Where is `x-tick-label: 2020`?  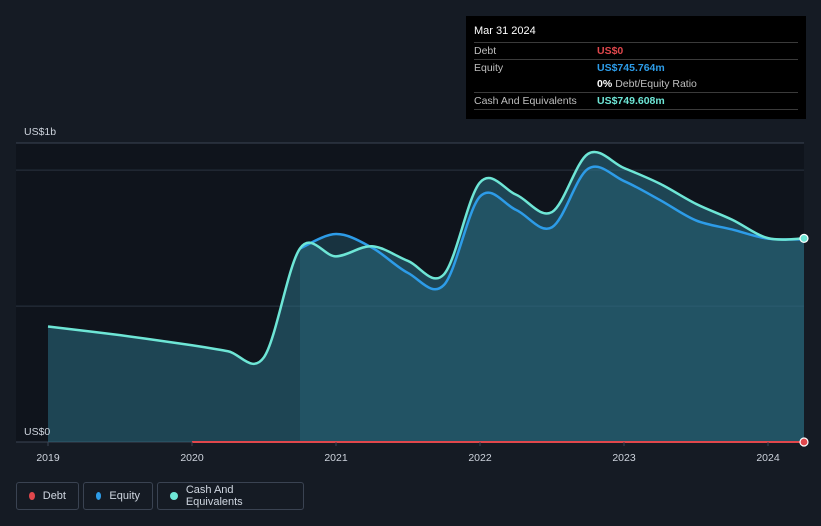 x-tick-label: 2020 is located at coordinates (192, 458).